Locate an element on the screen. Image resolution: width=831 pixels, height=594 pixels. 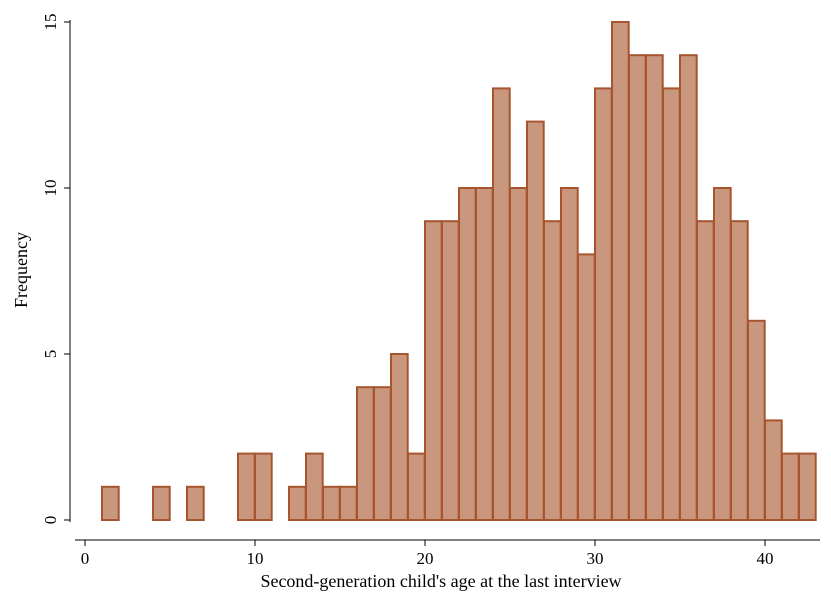
y-tick-label: 15 is located at coordinates (50, 22).